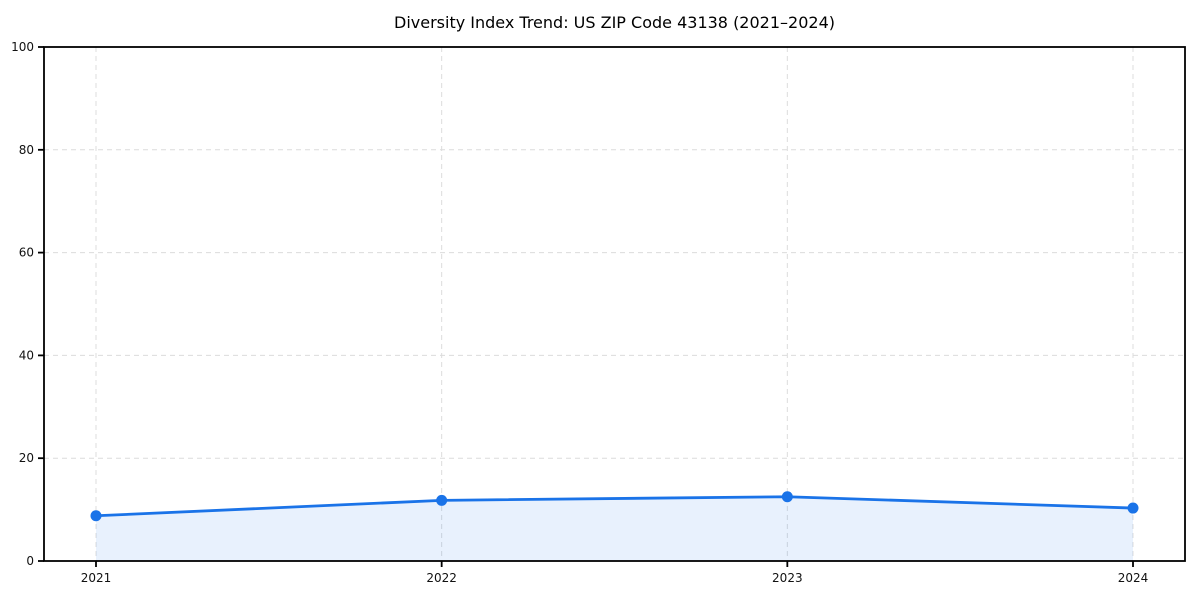 The width and height of the screenshot is (1200, 600). I want to click on y-tick-label: 60, so click(26, 253).